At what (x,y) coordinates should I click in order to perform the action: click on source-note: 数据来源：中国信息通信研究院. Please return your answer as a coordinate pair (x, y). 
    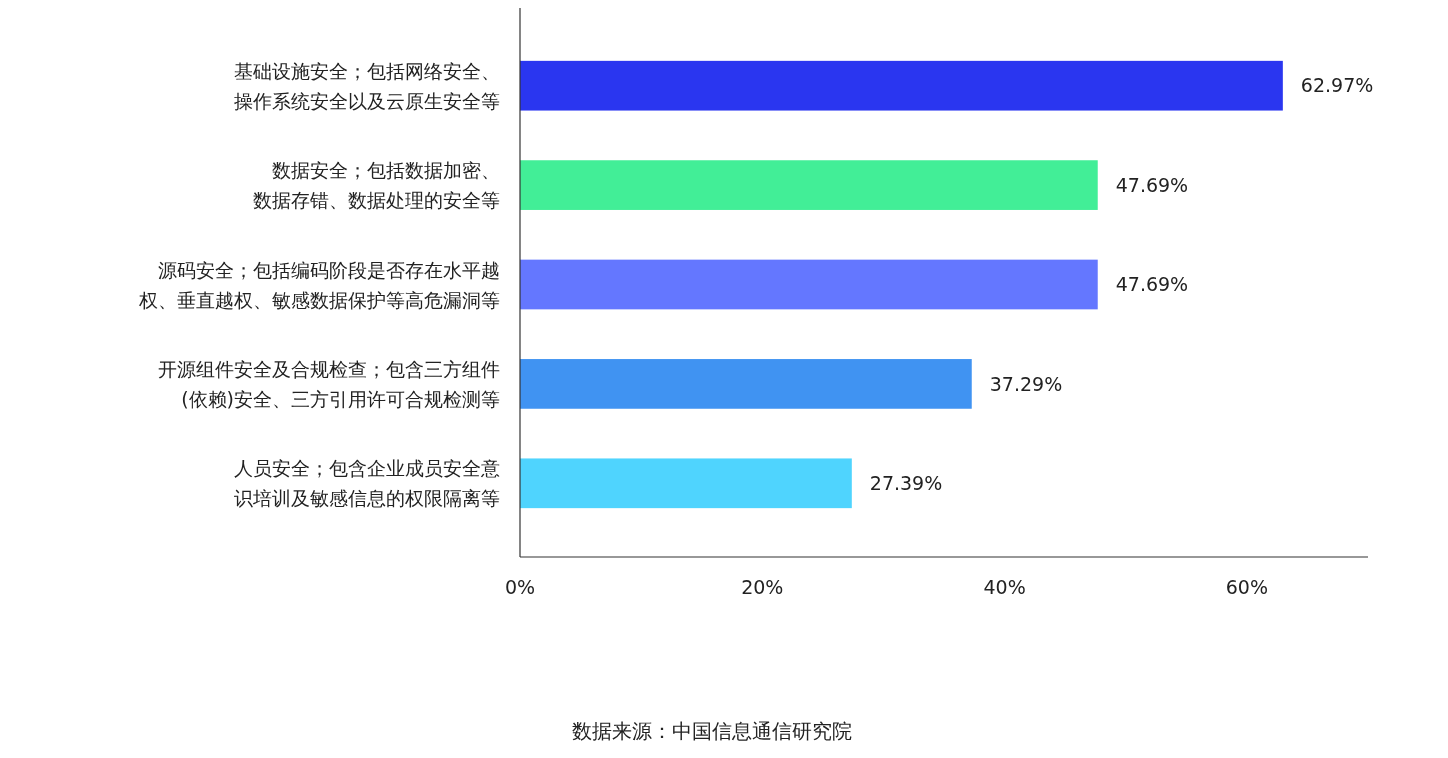
    Looking at the image, I should click on (712, 731).